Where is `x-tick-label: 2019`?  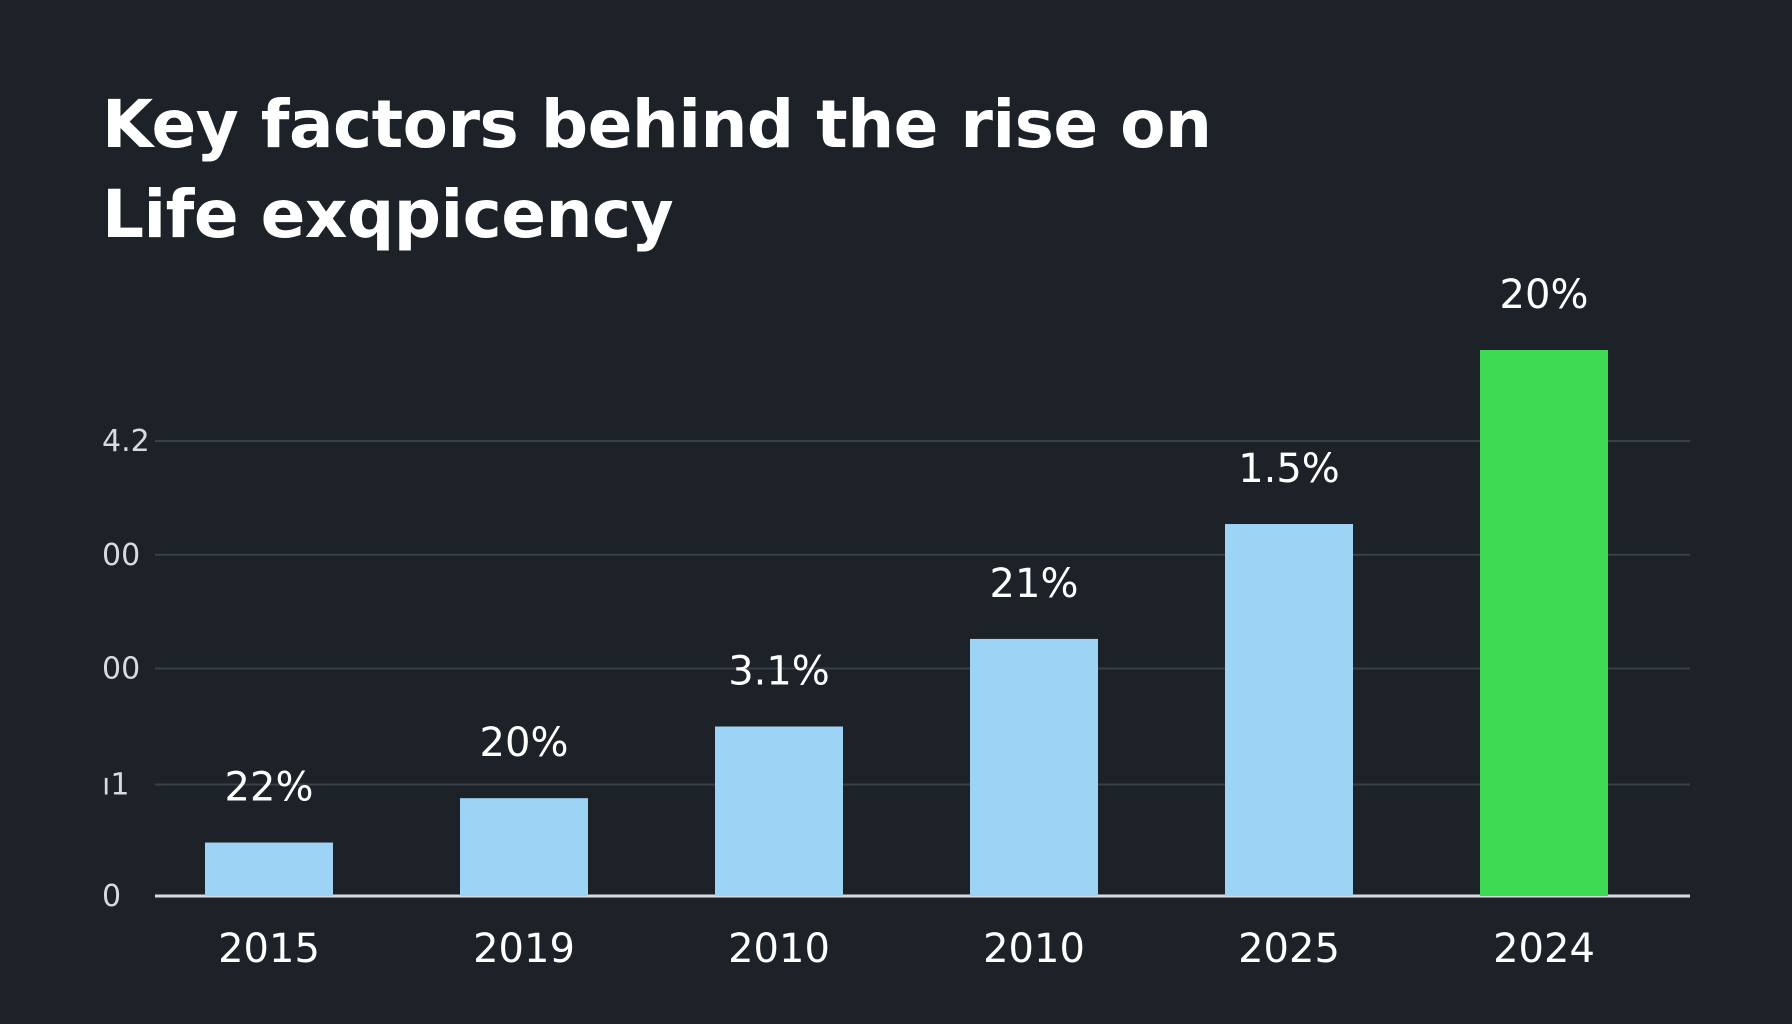 x-tick-label: 2019 is located at coordinates (524, 949).